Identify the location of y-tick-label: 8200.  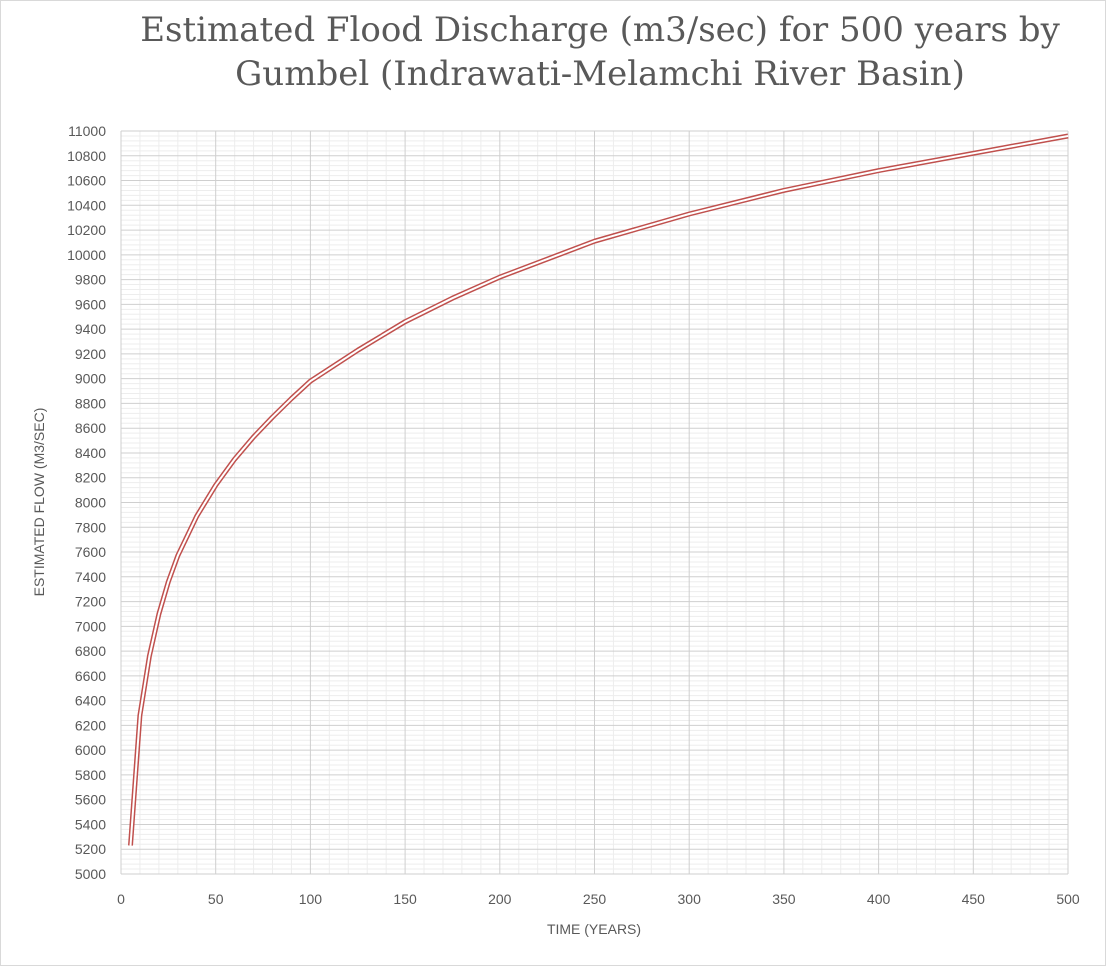
(90, 478).